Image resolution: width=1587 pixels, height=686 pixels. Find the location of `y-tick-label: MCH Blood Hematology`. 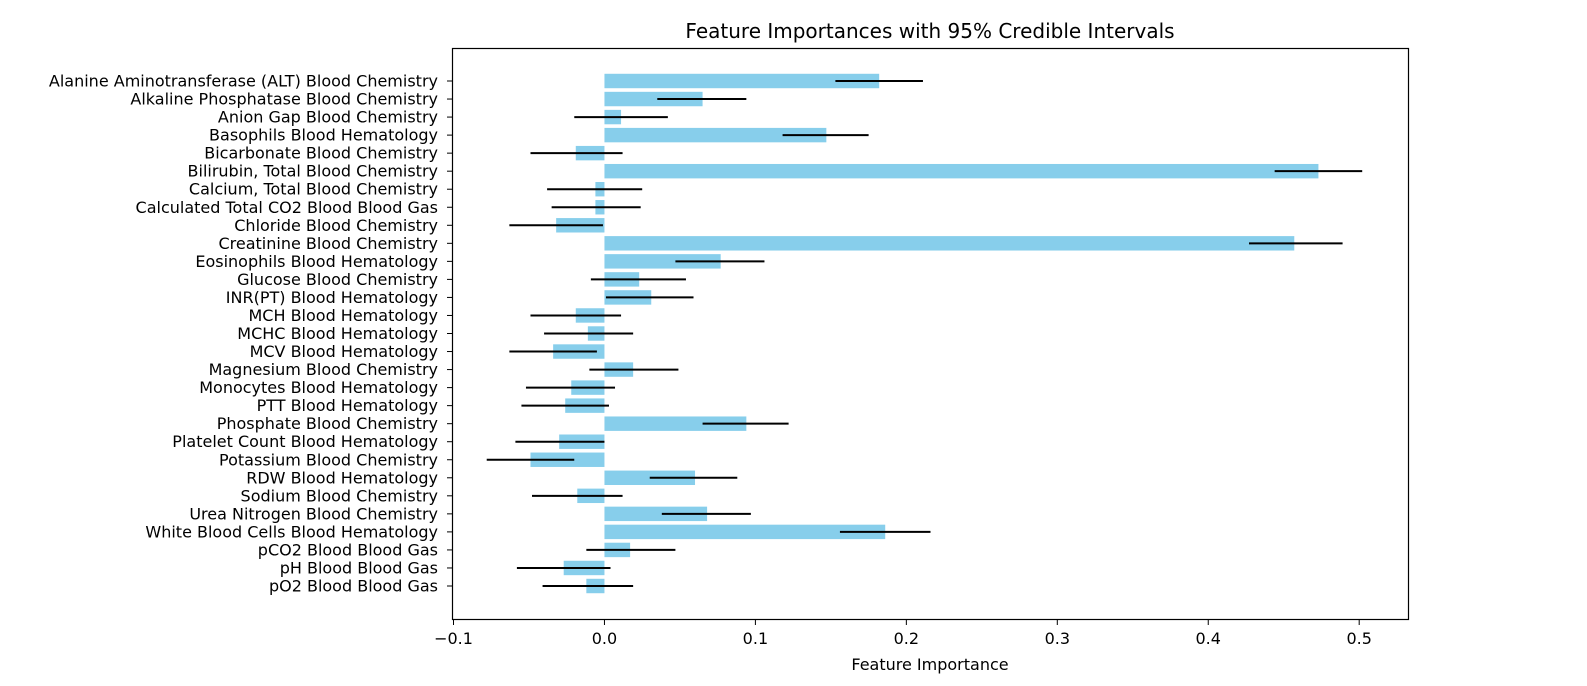

y-tick-label: MCH Blood Hematology is located at coordinates (343, 315).